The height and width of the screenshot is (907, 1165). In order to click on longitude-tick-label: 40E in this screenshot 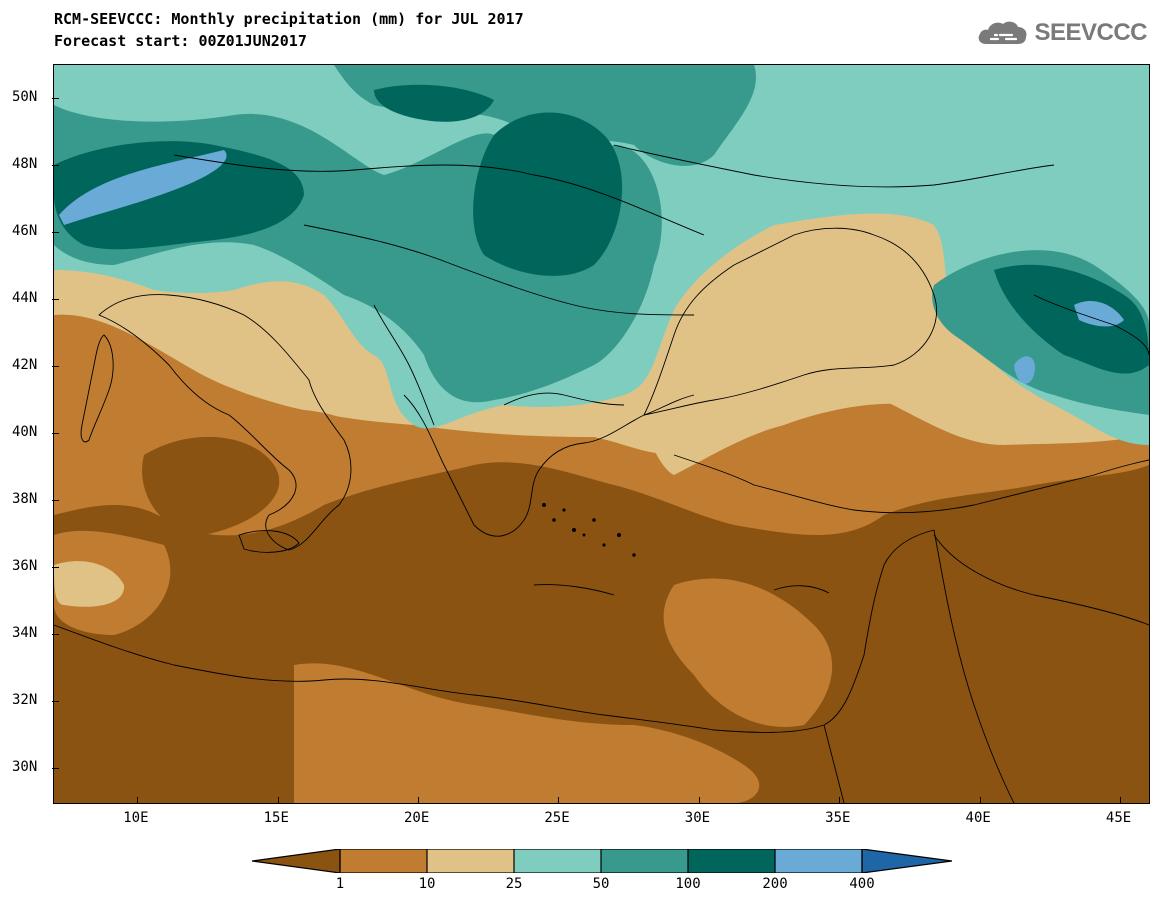, I will do `click(978, 818)`.